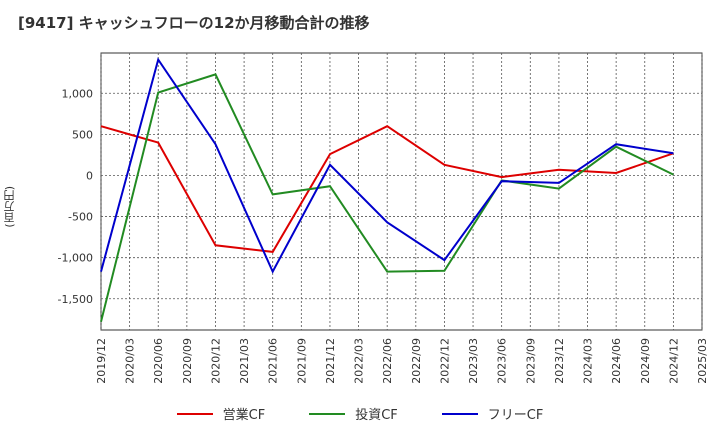  Describe the element at coordinates (515, 415) in the screenshot. I see `legend-label-free-cf: フリーCF` at that location.